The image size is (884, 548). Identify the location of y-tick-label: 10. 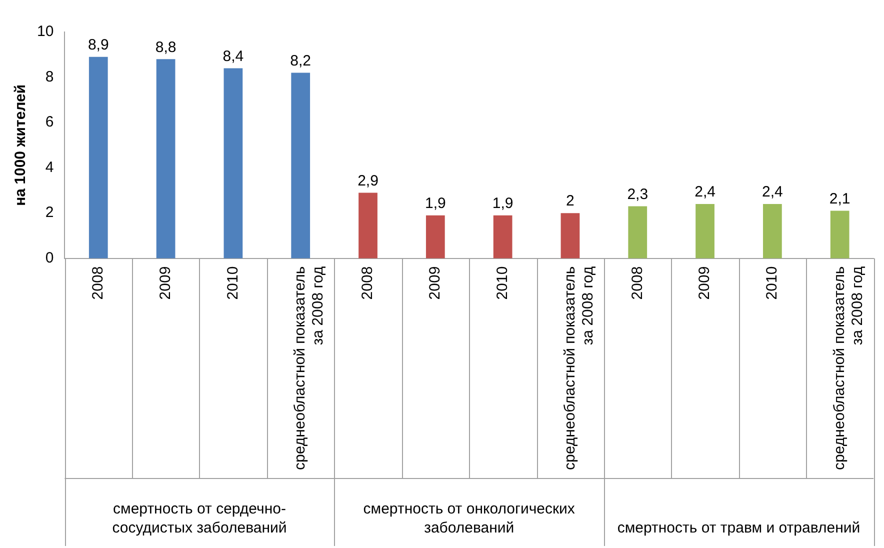
(45, 31).